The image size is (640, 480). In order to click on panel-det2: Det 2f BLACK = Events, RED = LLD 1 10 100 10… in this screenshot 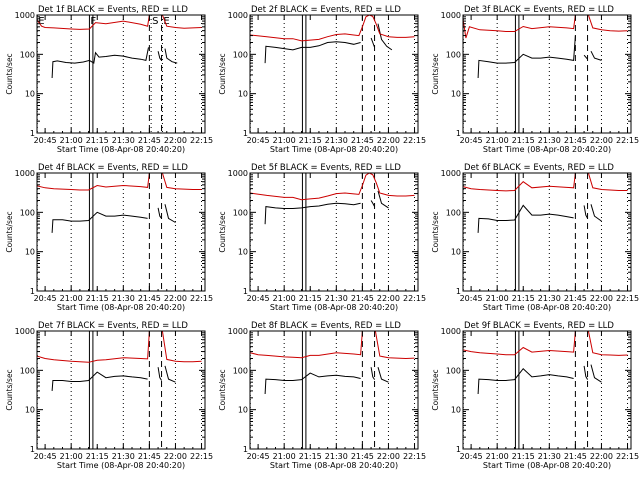, I will do `click(322, 79)`.